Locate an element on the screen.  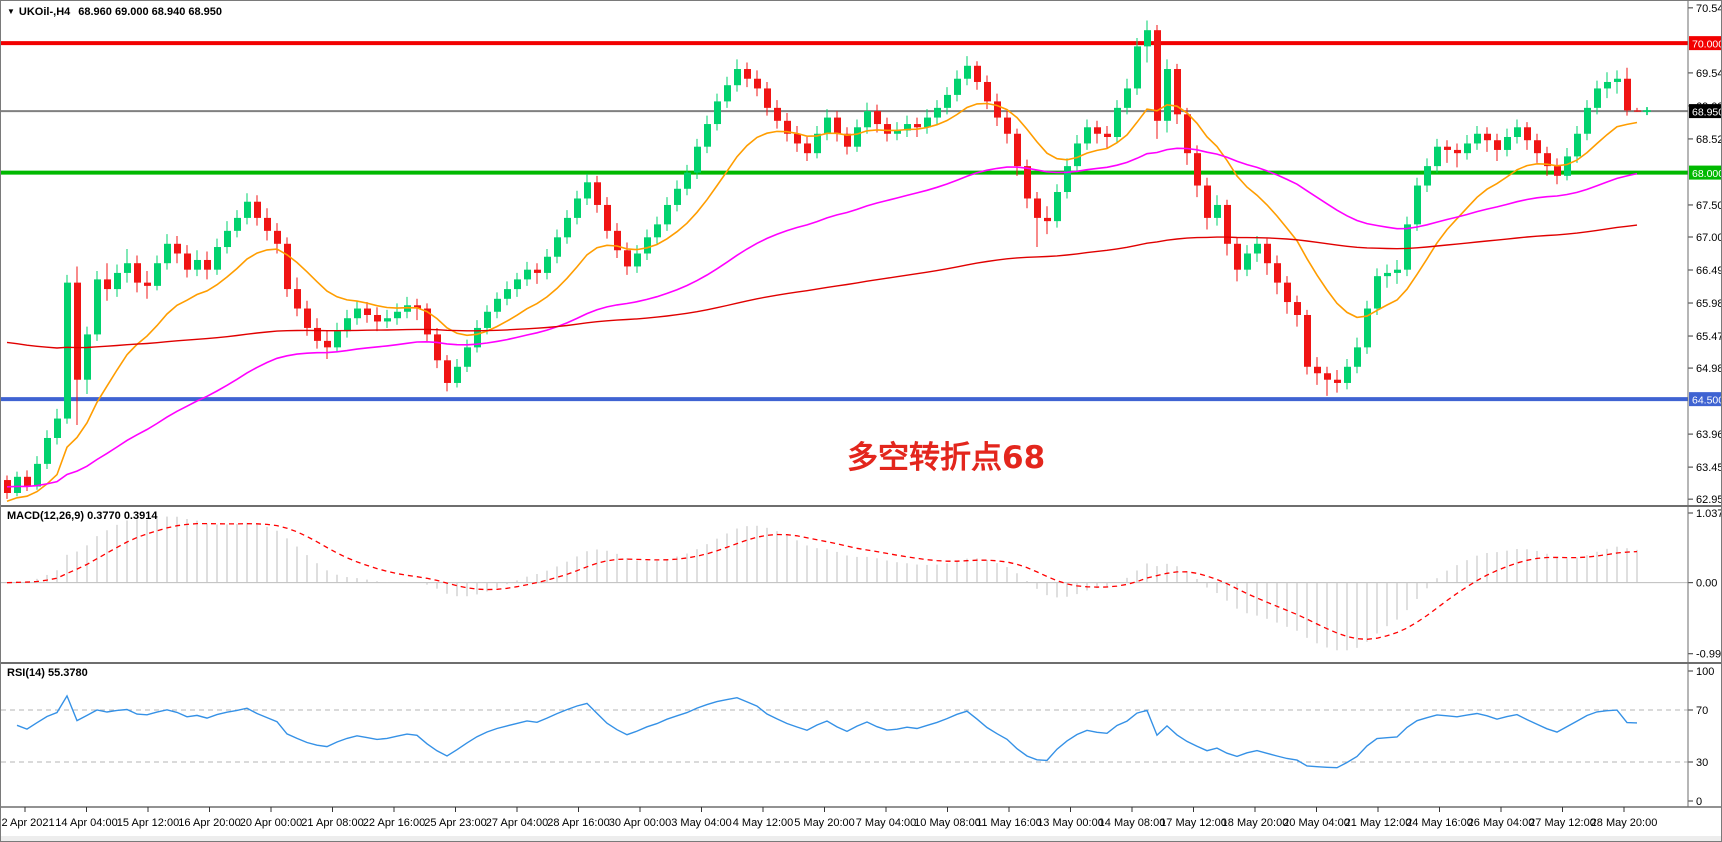
macd-name: MACD(12,26,9) is located at coordinates (46, 516).